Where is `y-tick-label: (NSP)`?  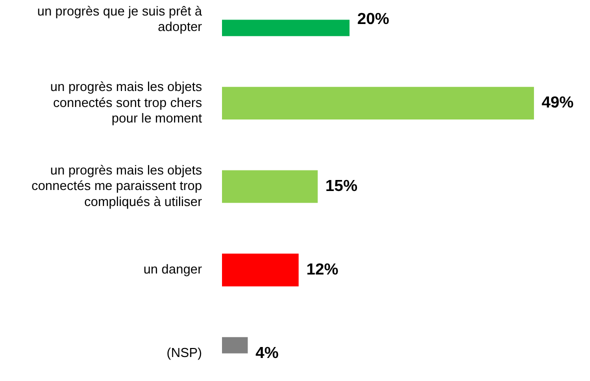
y-tick-label: (NSP) is located at coordinates (184, 352).